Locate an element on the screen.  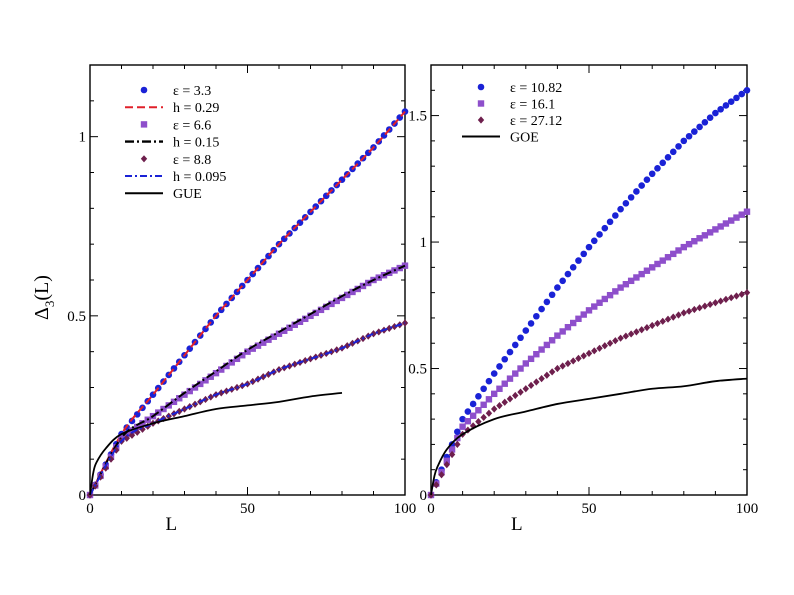
y-axis-label: Δ3(L) is located at coordinates (44, 297).